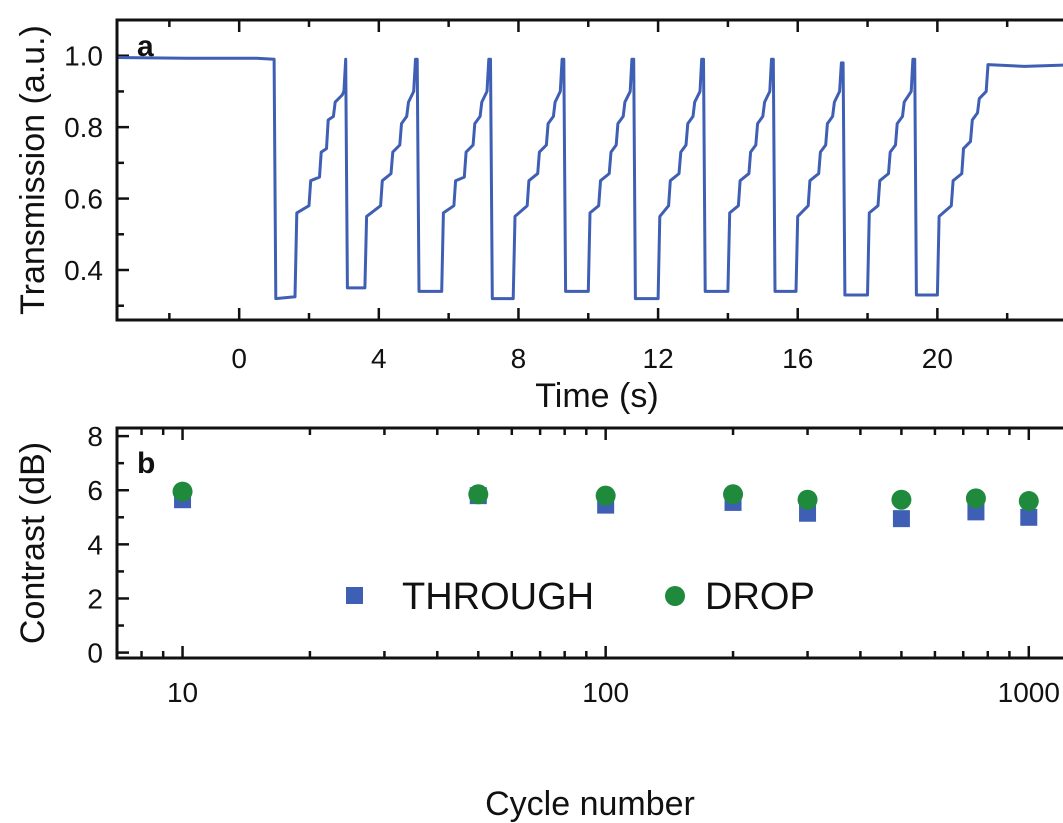 This screenshot has width=1063, height=823. Describe the element at coordinates (182, 692) in the screenshot. I see `panel-b-x-tick-label: 10` at that location.